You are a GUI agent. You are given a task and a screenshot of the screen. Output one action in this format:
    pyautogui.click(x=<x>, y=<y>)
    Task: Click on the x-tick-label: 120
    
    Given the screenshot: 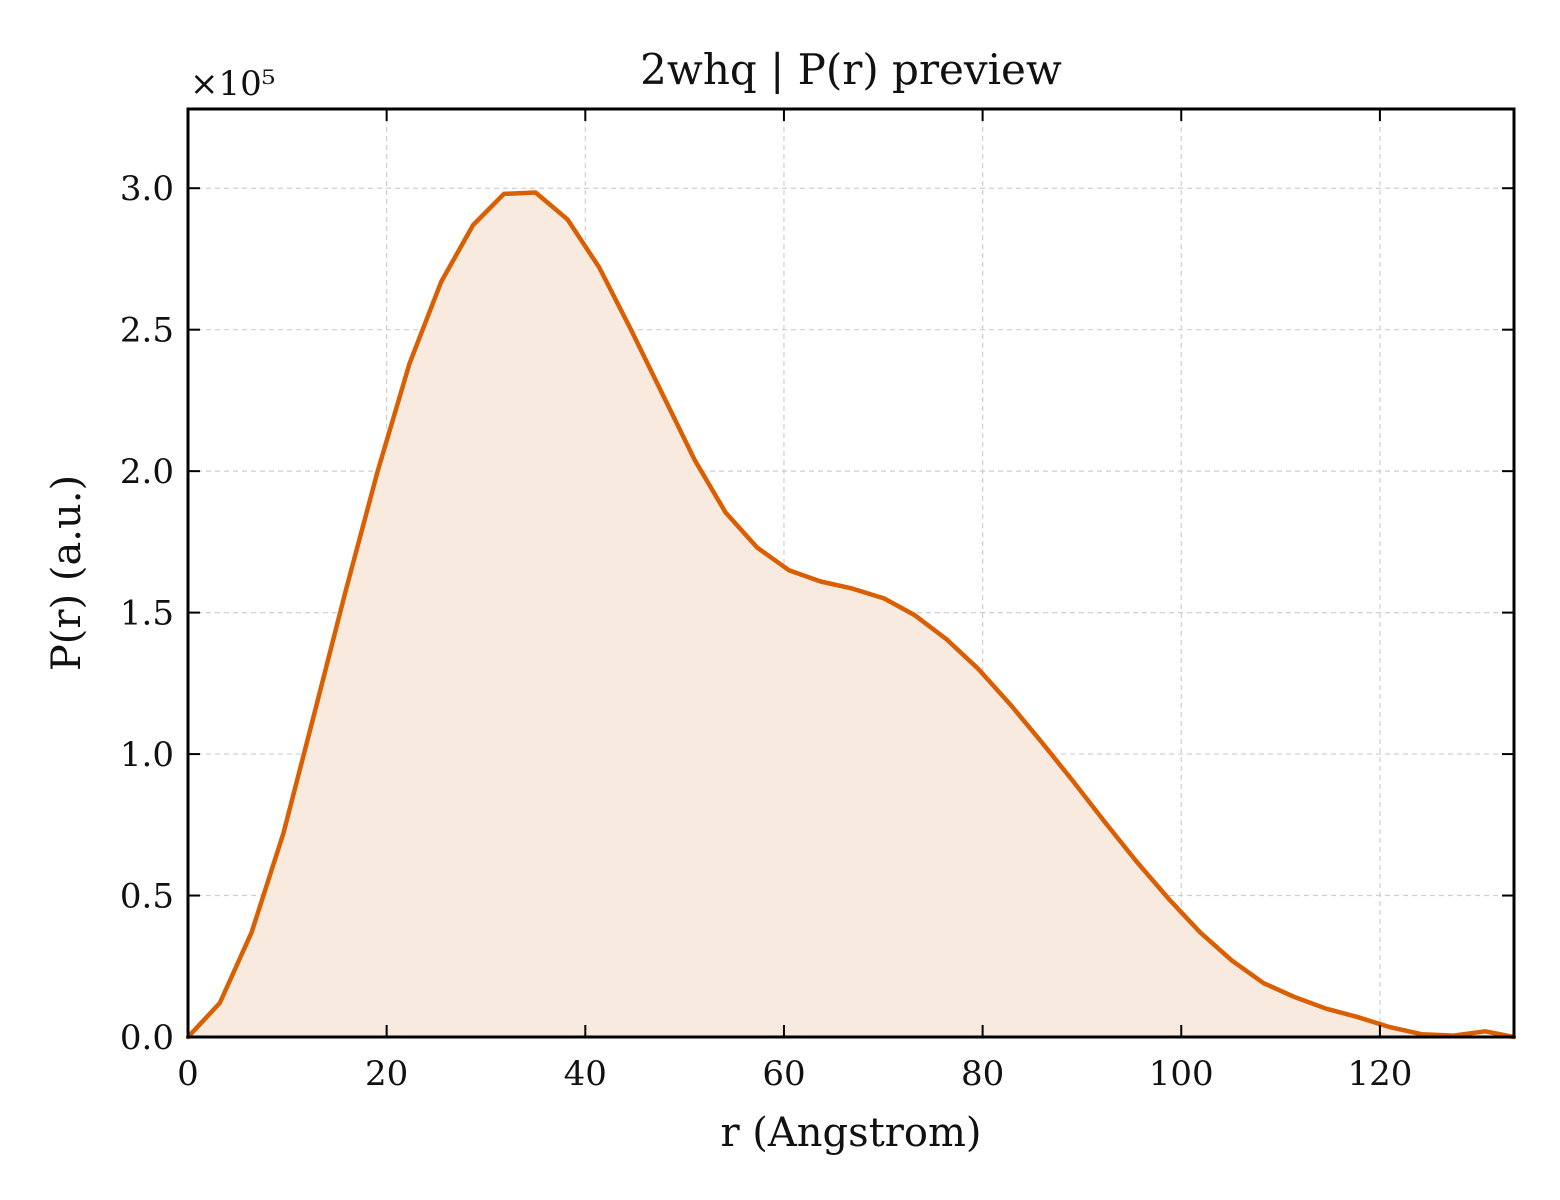 What is the action you would take?
    pyautogui.click(x=1379, y=1074)
    